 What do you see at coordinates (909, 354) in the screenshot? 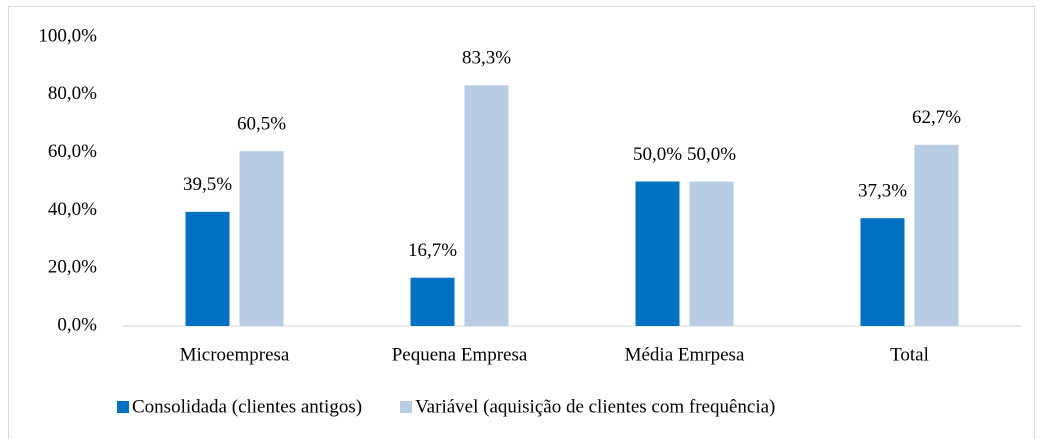
I see `x-tick-label: Total` at bounding box center [909, 354].